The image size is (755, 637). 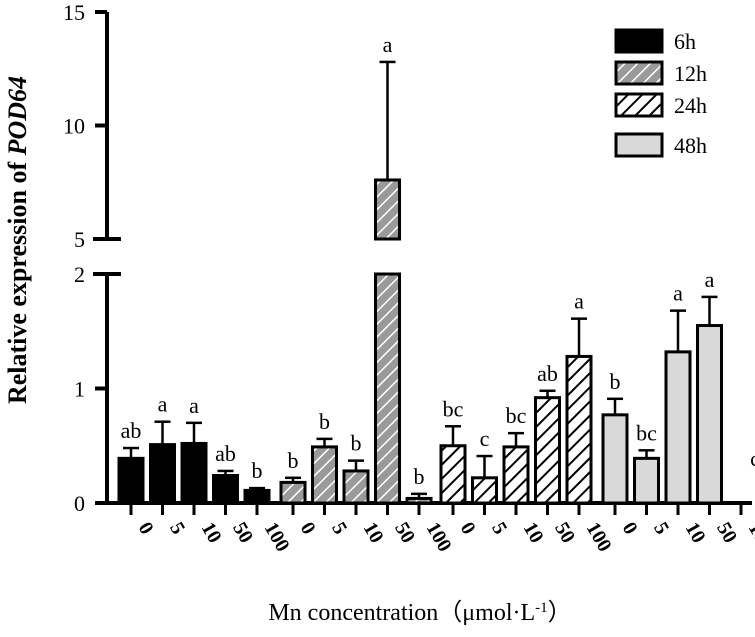 I want to click on y-tick-label: 1, so click(x=79, y=389).